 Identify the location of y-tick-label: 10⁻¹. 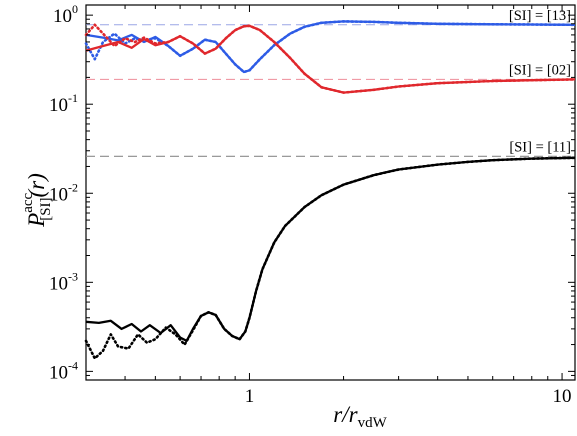
(63, 103).